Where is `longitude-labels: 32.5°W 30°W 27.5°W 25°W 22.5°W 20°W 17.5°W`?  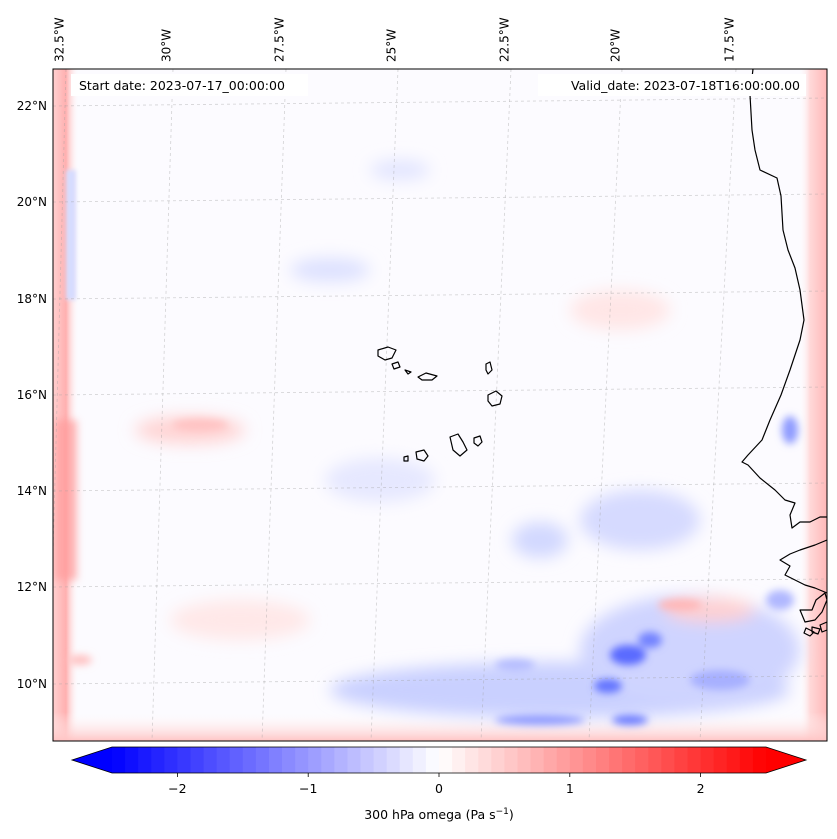 longitude-labels: 32.5°W 30°W 27.5°W 25°W 22.5°W 20°W 17.5°W is located at coordinates (395, 39).